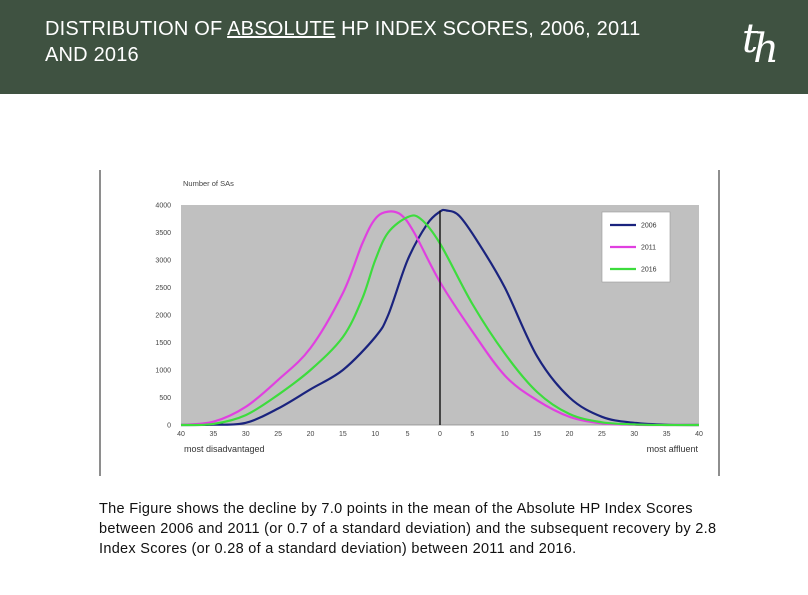 This screenshot has height=595, width=808. I want to click on y-tick-label: 1500, so click(163, 343).